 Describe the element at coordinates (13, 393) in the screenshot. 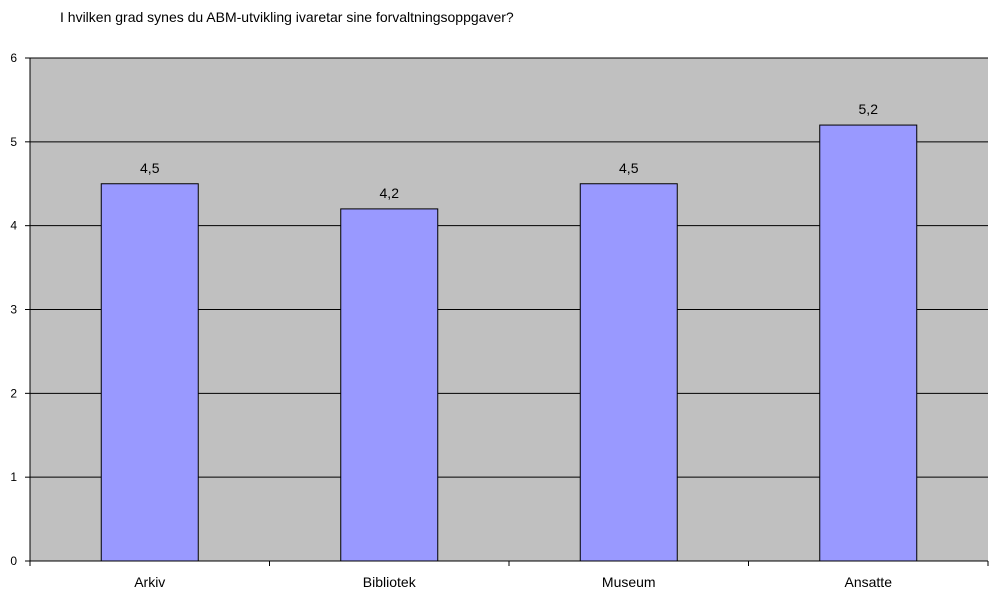

I see `y-tick-label: 2` at that location.